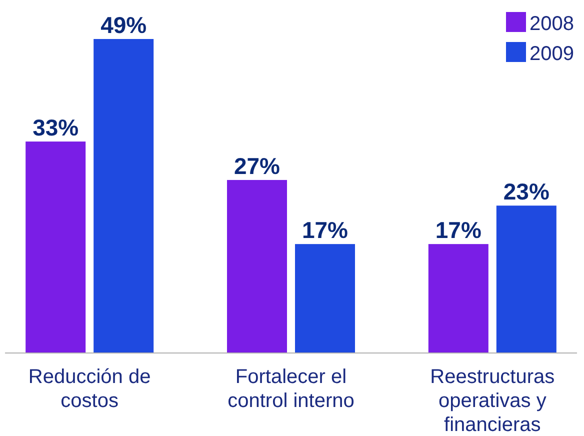  I want to click on data-label: 27%, so click(257, 165).